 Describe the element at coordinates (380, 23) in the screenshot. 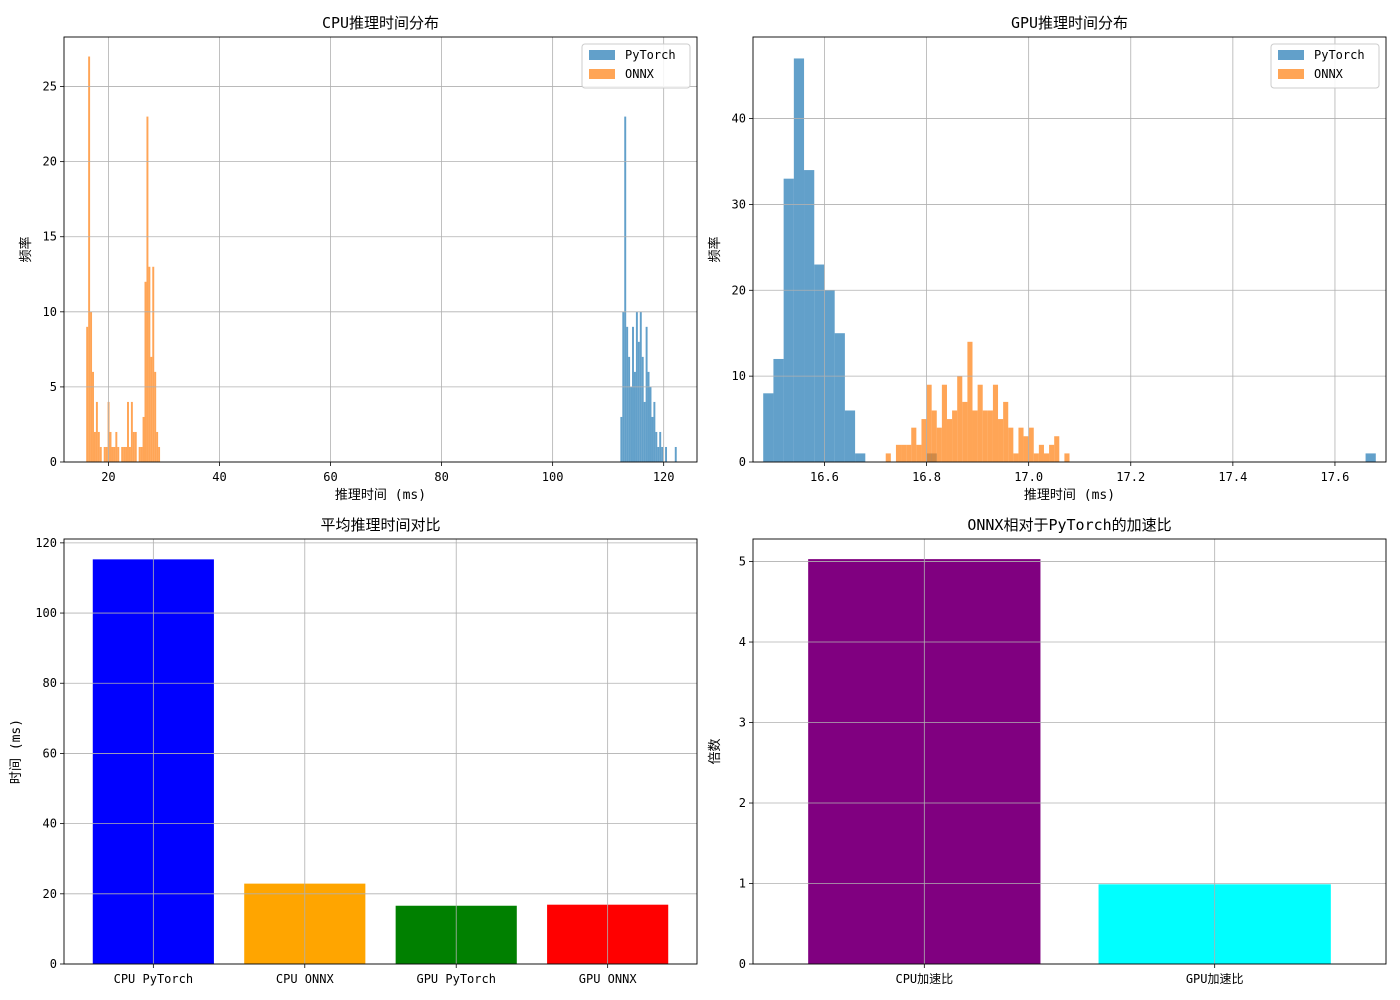

I see `chart-title: CPU推理时间分布` at that location.